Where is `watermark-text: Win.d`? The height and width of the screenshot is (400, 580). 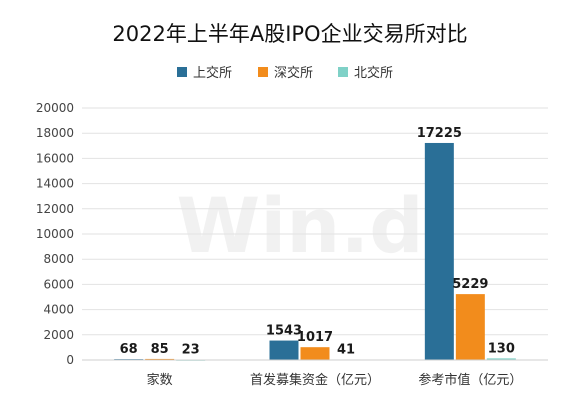
watermark-text: Win.d is located at coordinates (299, 225).